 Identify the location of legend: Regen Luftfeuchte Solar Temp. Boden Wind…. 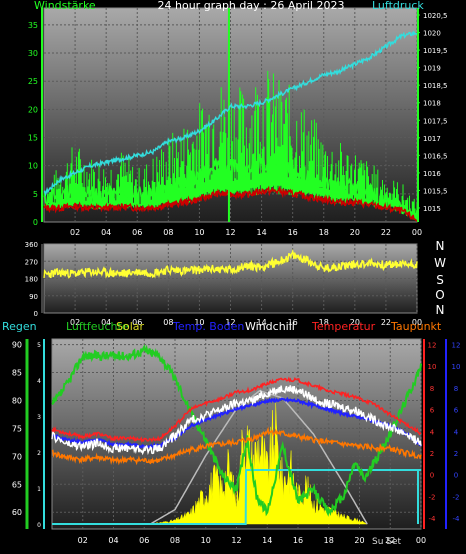
(222, 326).